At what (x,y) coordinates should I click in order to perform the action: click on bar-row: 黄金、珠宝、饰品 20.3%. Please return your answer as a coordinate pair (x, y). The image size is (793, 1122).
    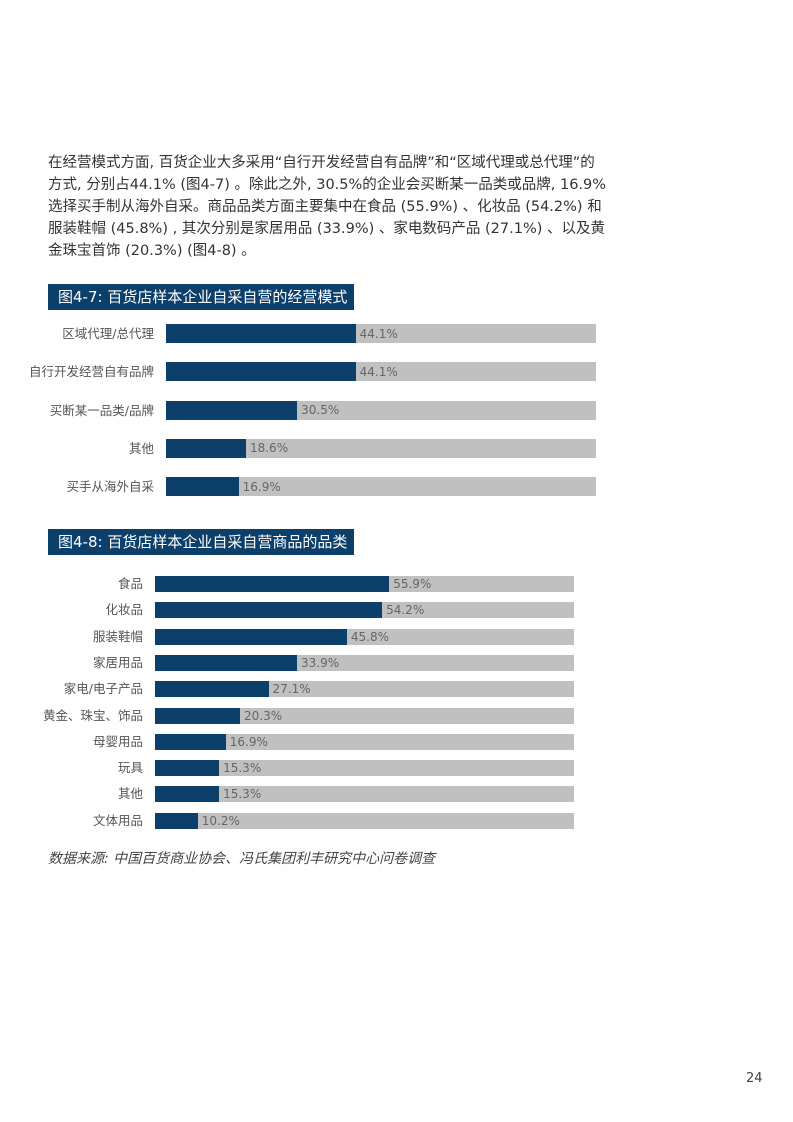
    Looking at the image, I should click on (396, 715).